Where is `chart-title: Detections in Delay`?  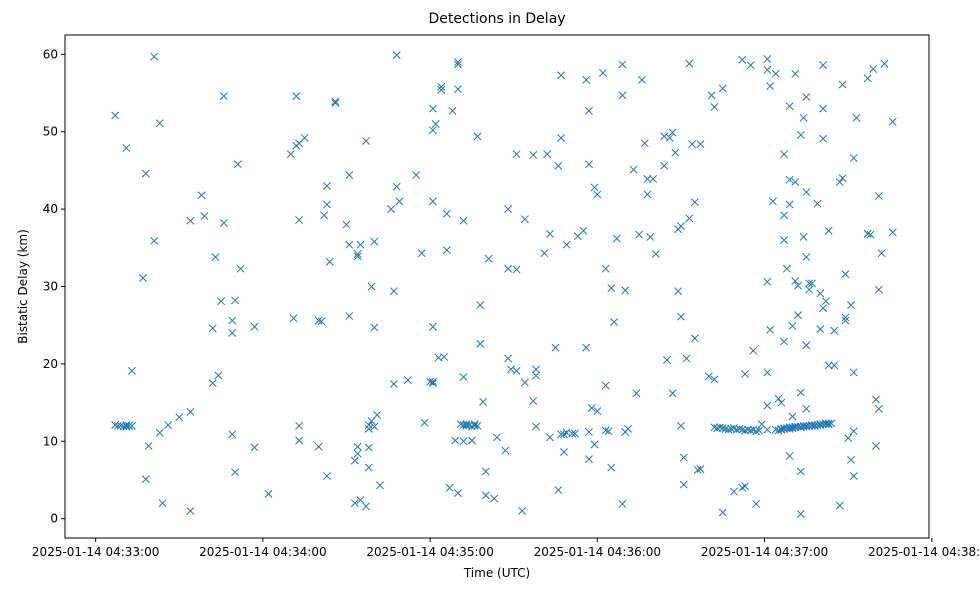
chart-title: Detections in Delay is located at coordinates (496, 19).